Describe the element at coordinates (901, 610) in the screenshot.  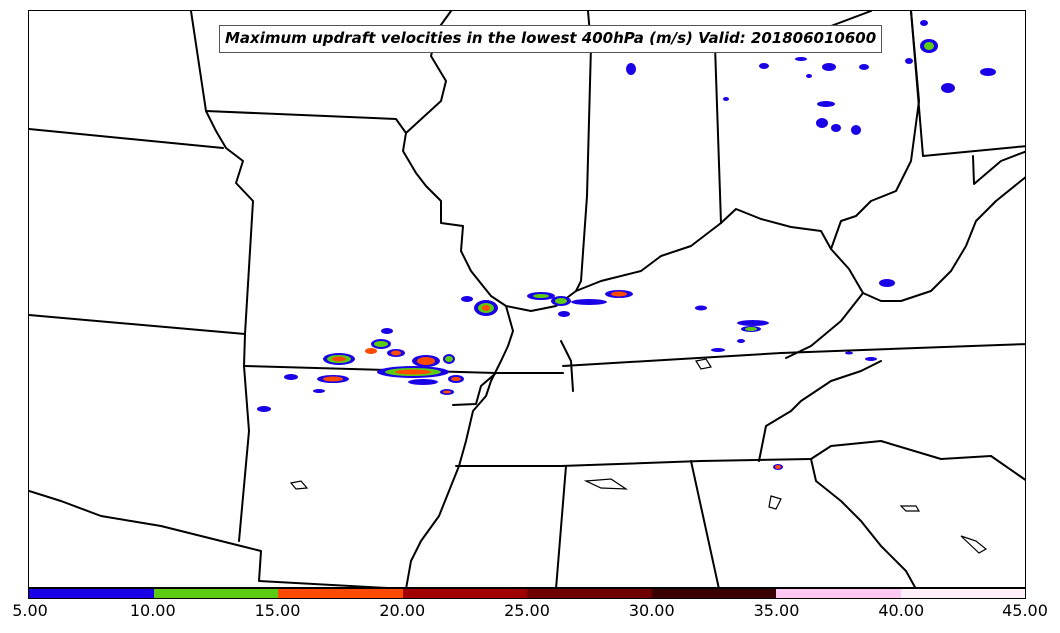
I see `colorbar-tick-label: 40.00` at that location.